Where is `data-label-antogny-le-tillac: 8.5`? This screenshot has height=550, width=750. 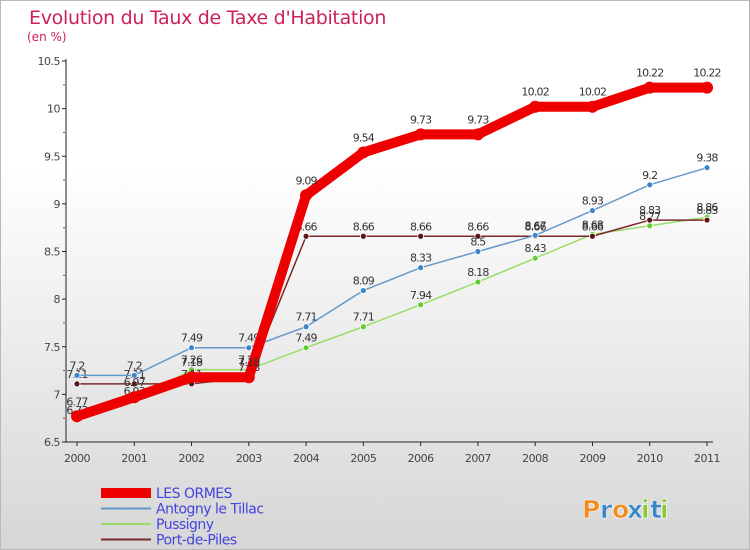 data-label-antogny-le-tillac: 8.5 is located at coordinates (478, 242).